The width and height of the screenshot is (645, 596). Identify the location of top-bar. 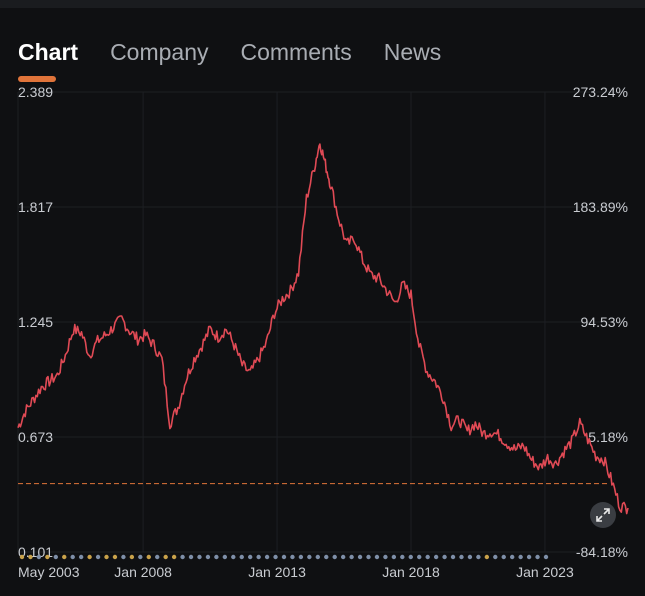
(322, 4).